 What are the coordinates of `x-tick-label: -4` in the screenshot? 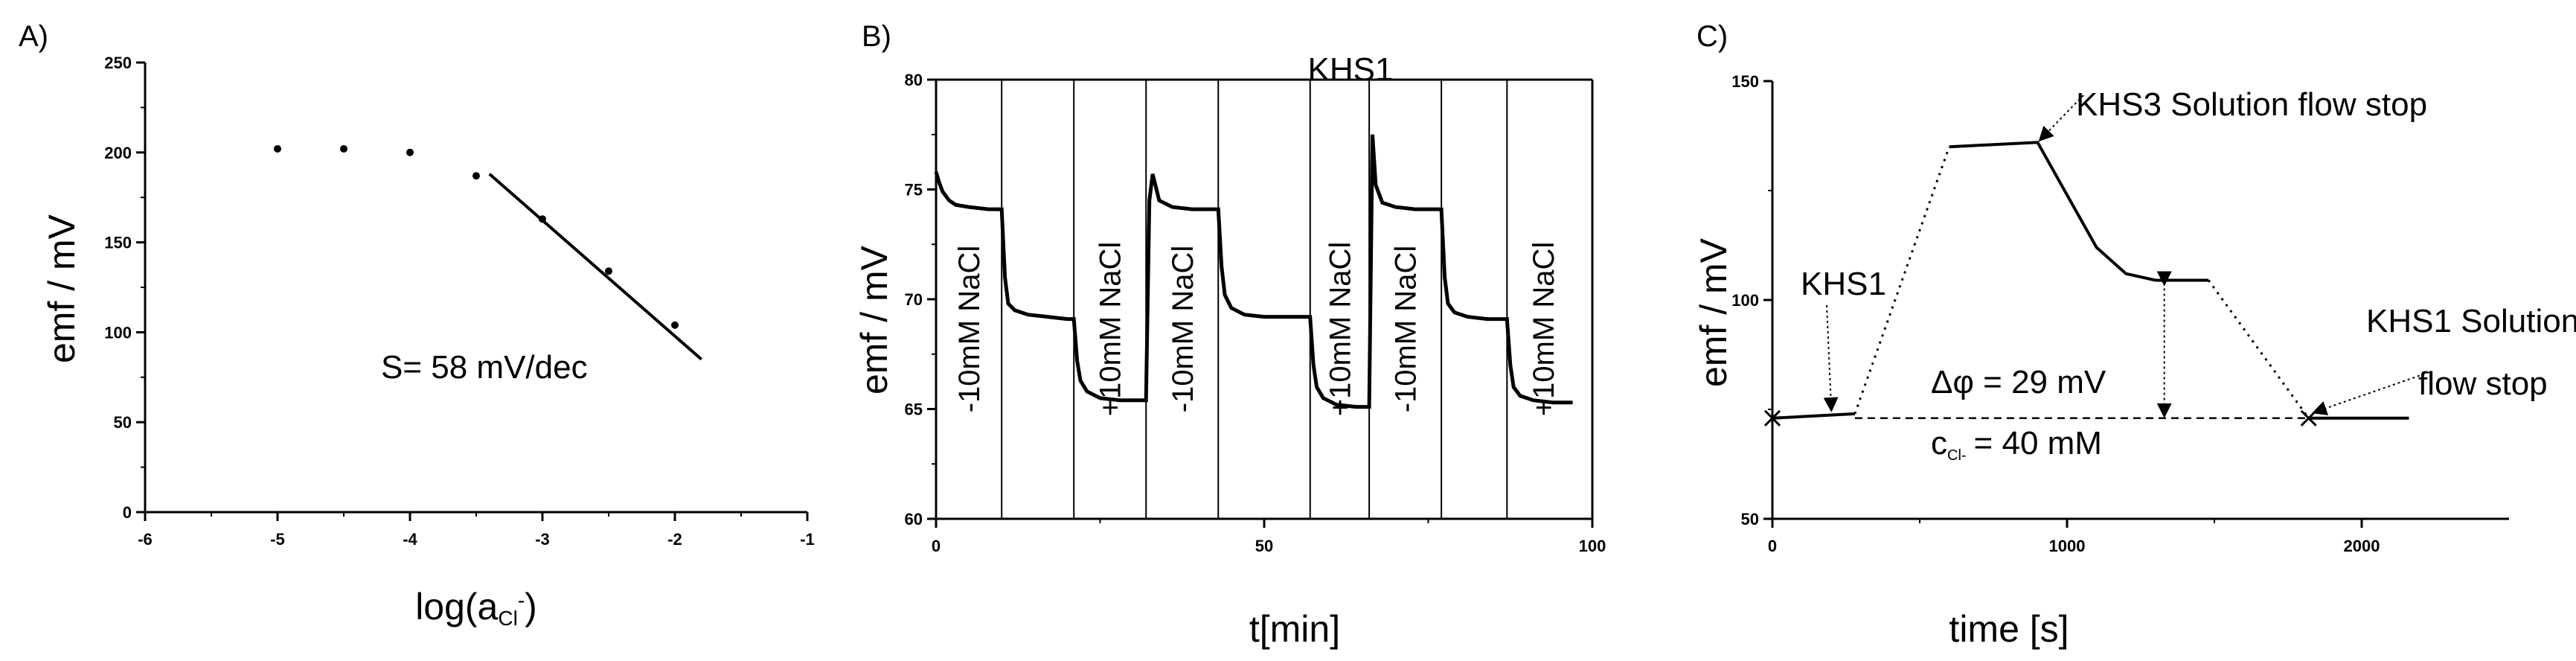 It's located at (410, 539).